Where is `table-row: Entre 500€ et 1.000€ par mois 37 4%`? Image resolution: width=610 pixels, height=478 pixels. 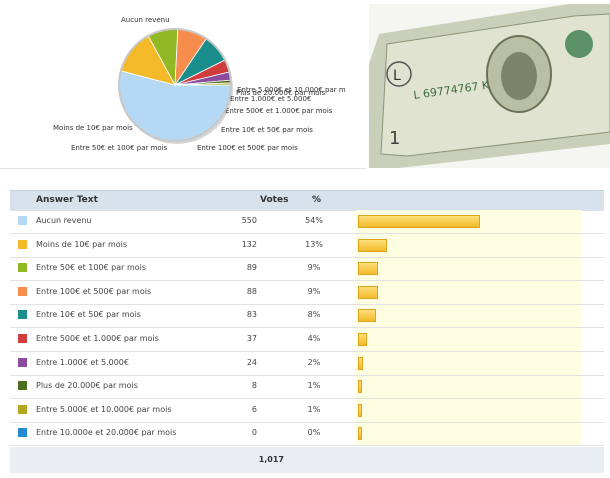
table-row: Entre 500€ et 1.000€ par mois 37 4% is located at coordinates (307, 340).